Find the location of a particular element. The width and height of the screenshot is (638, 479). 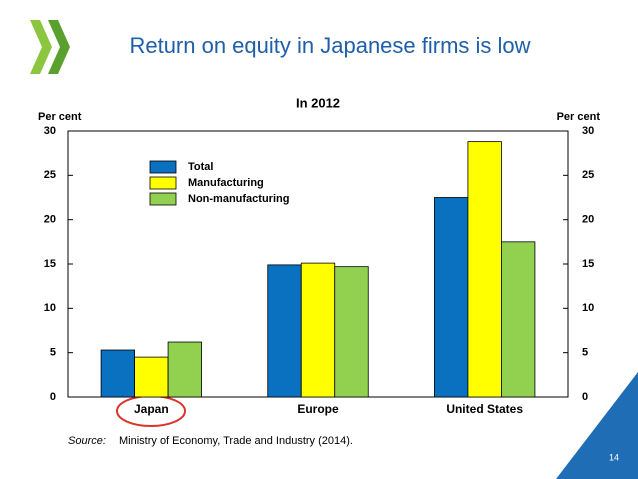

x-tick-label: Europe is located at coordinates (318, 409).